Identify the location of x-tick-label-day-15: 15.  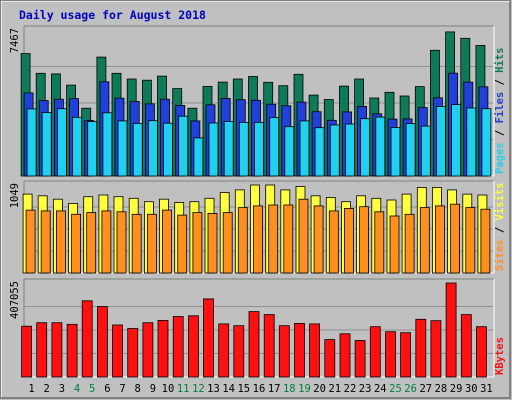
(243, 389).